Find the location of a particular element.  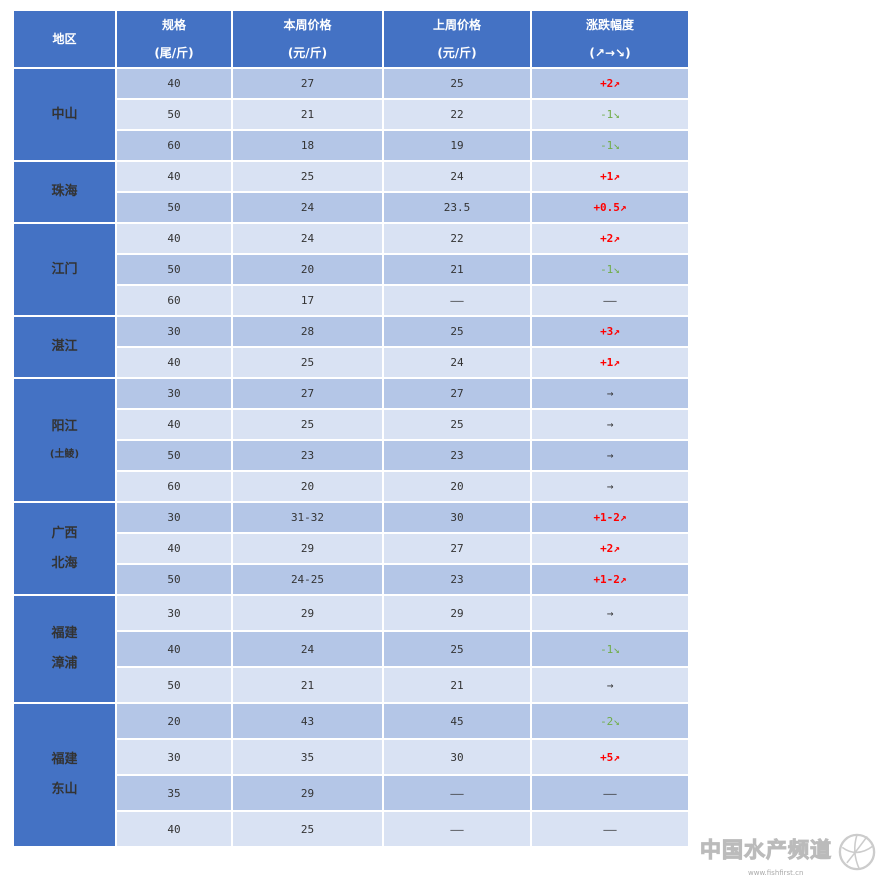

last-week-price-cell: 19 is located at coordinates (457, 145).